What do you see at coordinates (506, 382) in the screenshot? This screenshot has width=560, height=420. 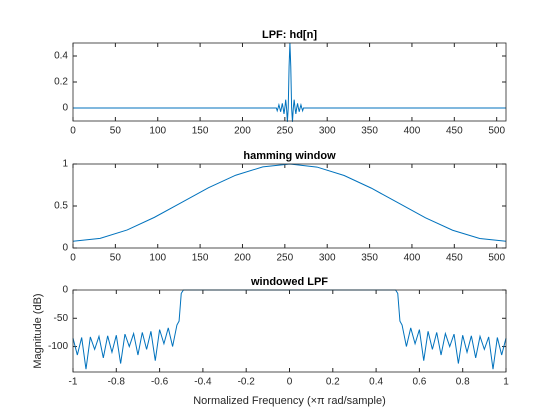 I see `x-tick-label: 1` at bounding box center [506, 382].